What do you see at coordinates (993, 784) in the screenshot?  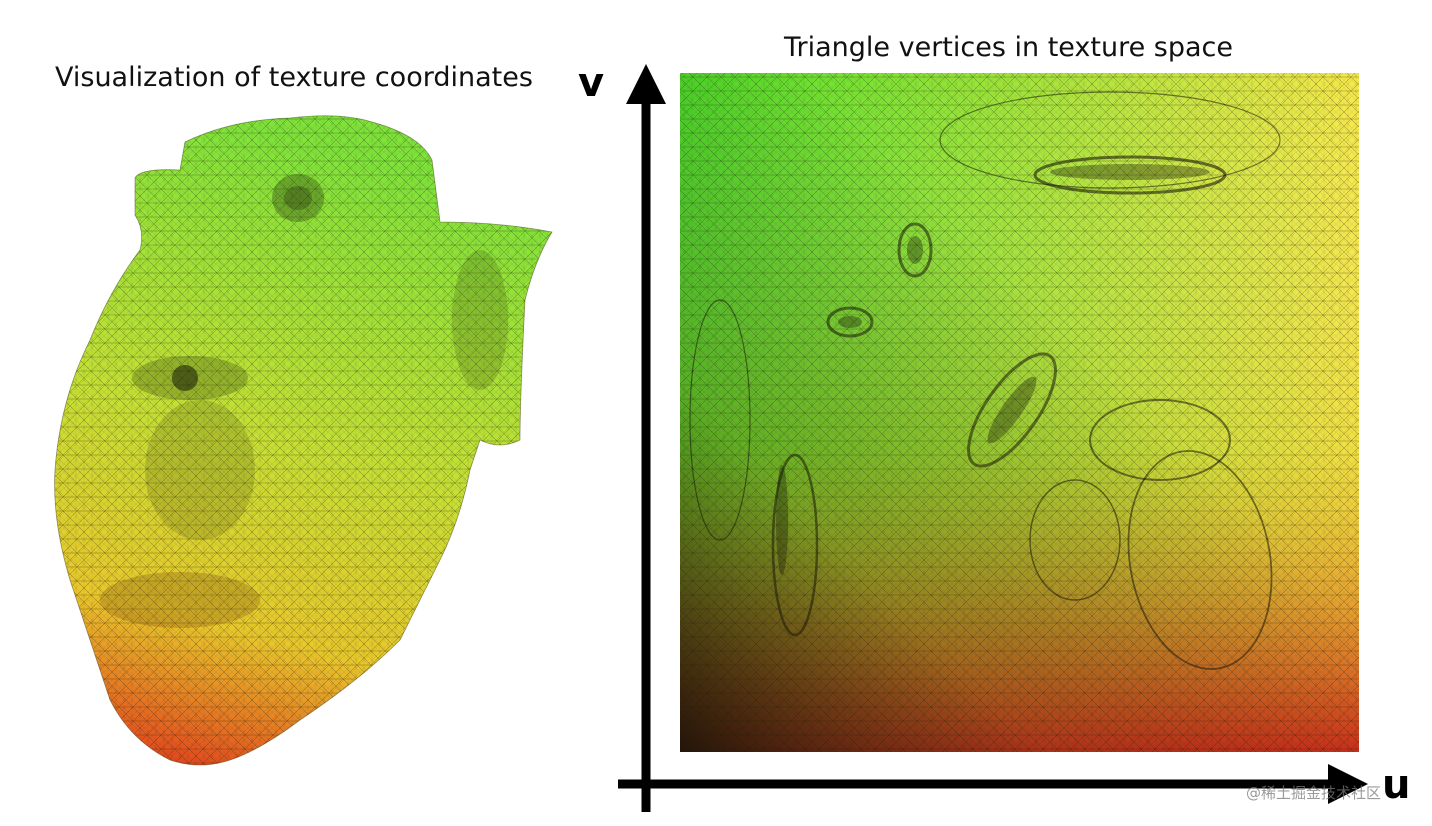 I see `u-axis` at bounding box center [993, 784].